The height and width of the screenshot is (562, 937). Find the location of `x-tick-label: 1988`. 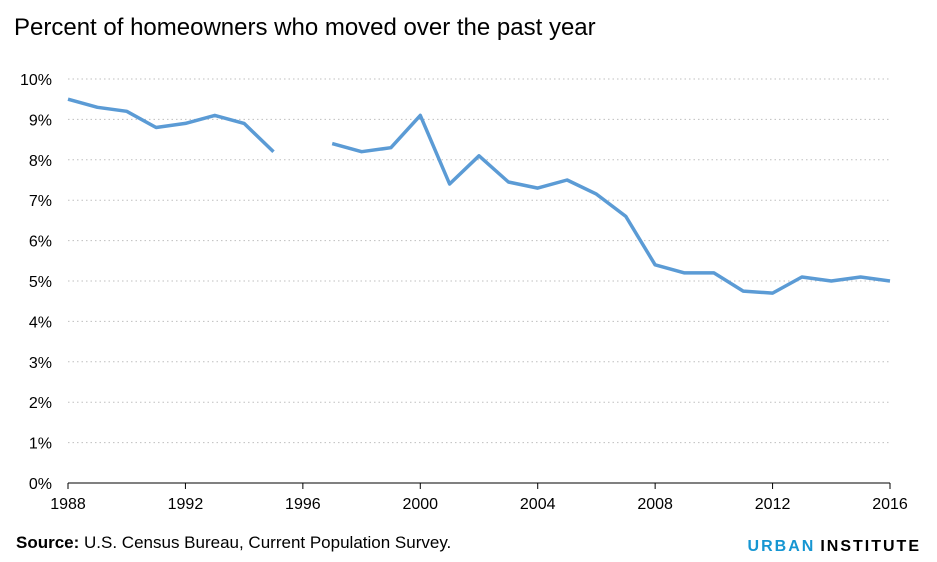

x-tick-label: 1988 is located at coordinates (68, 504).